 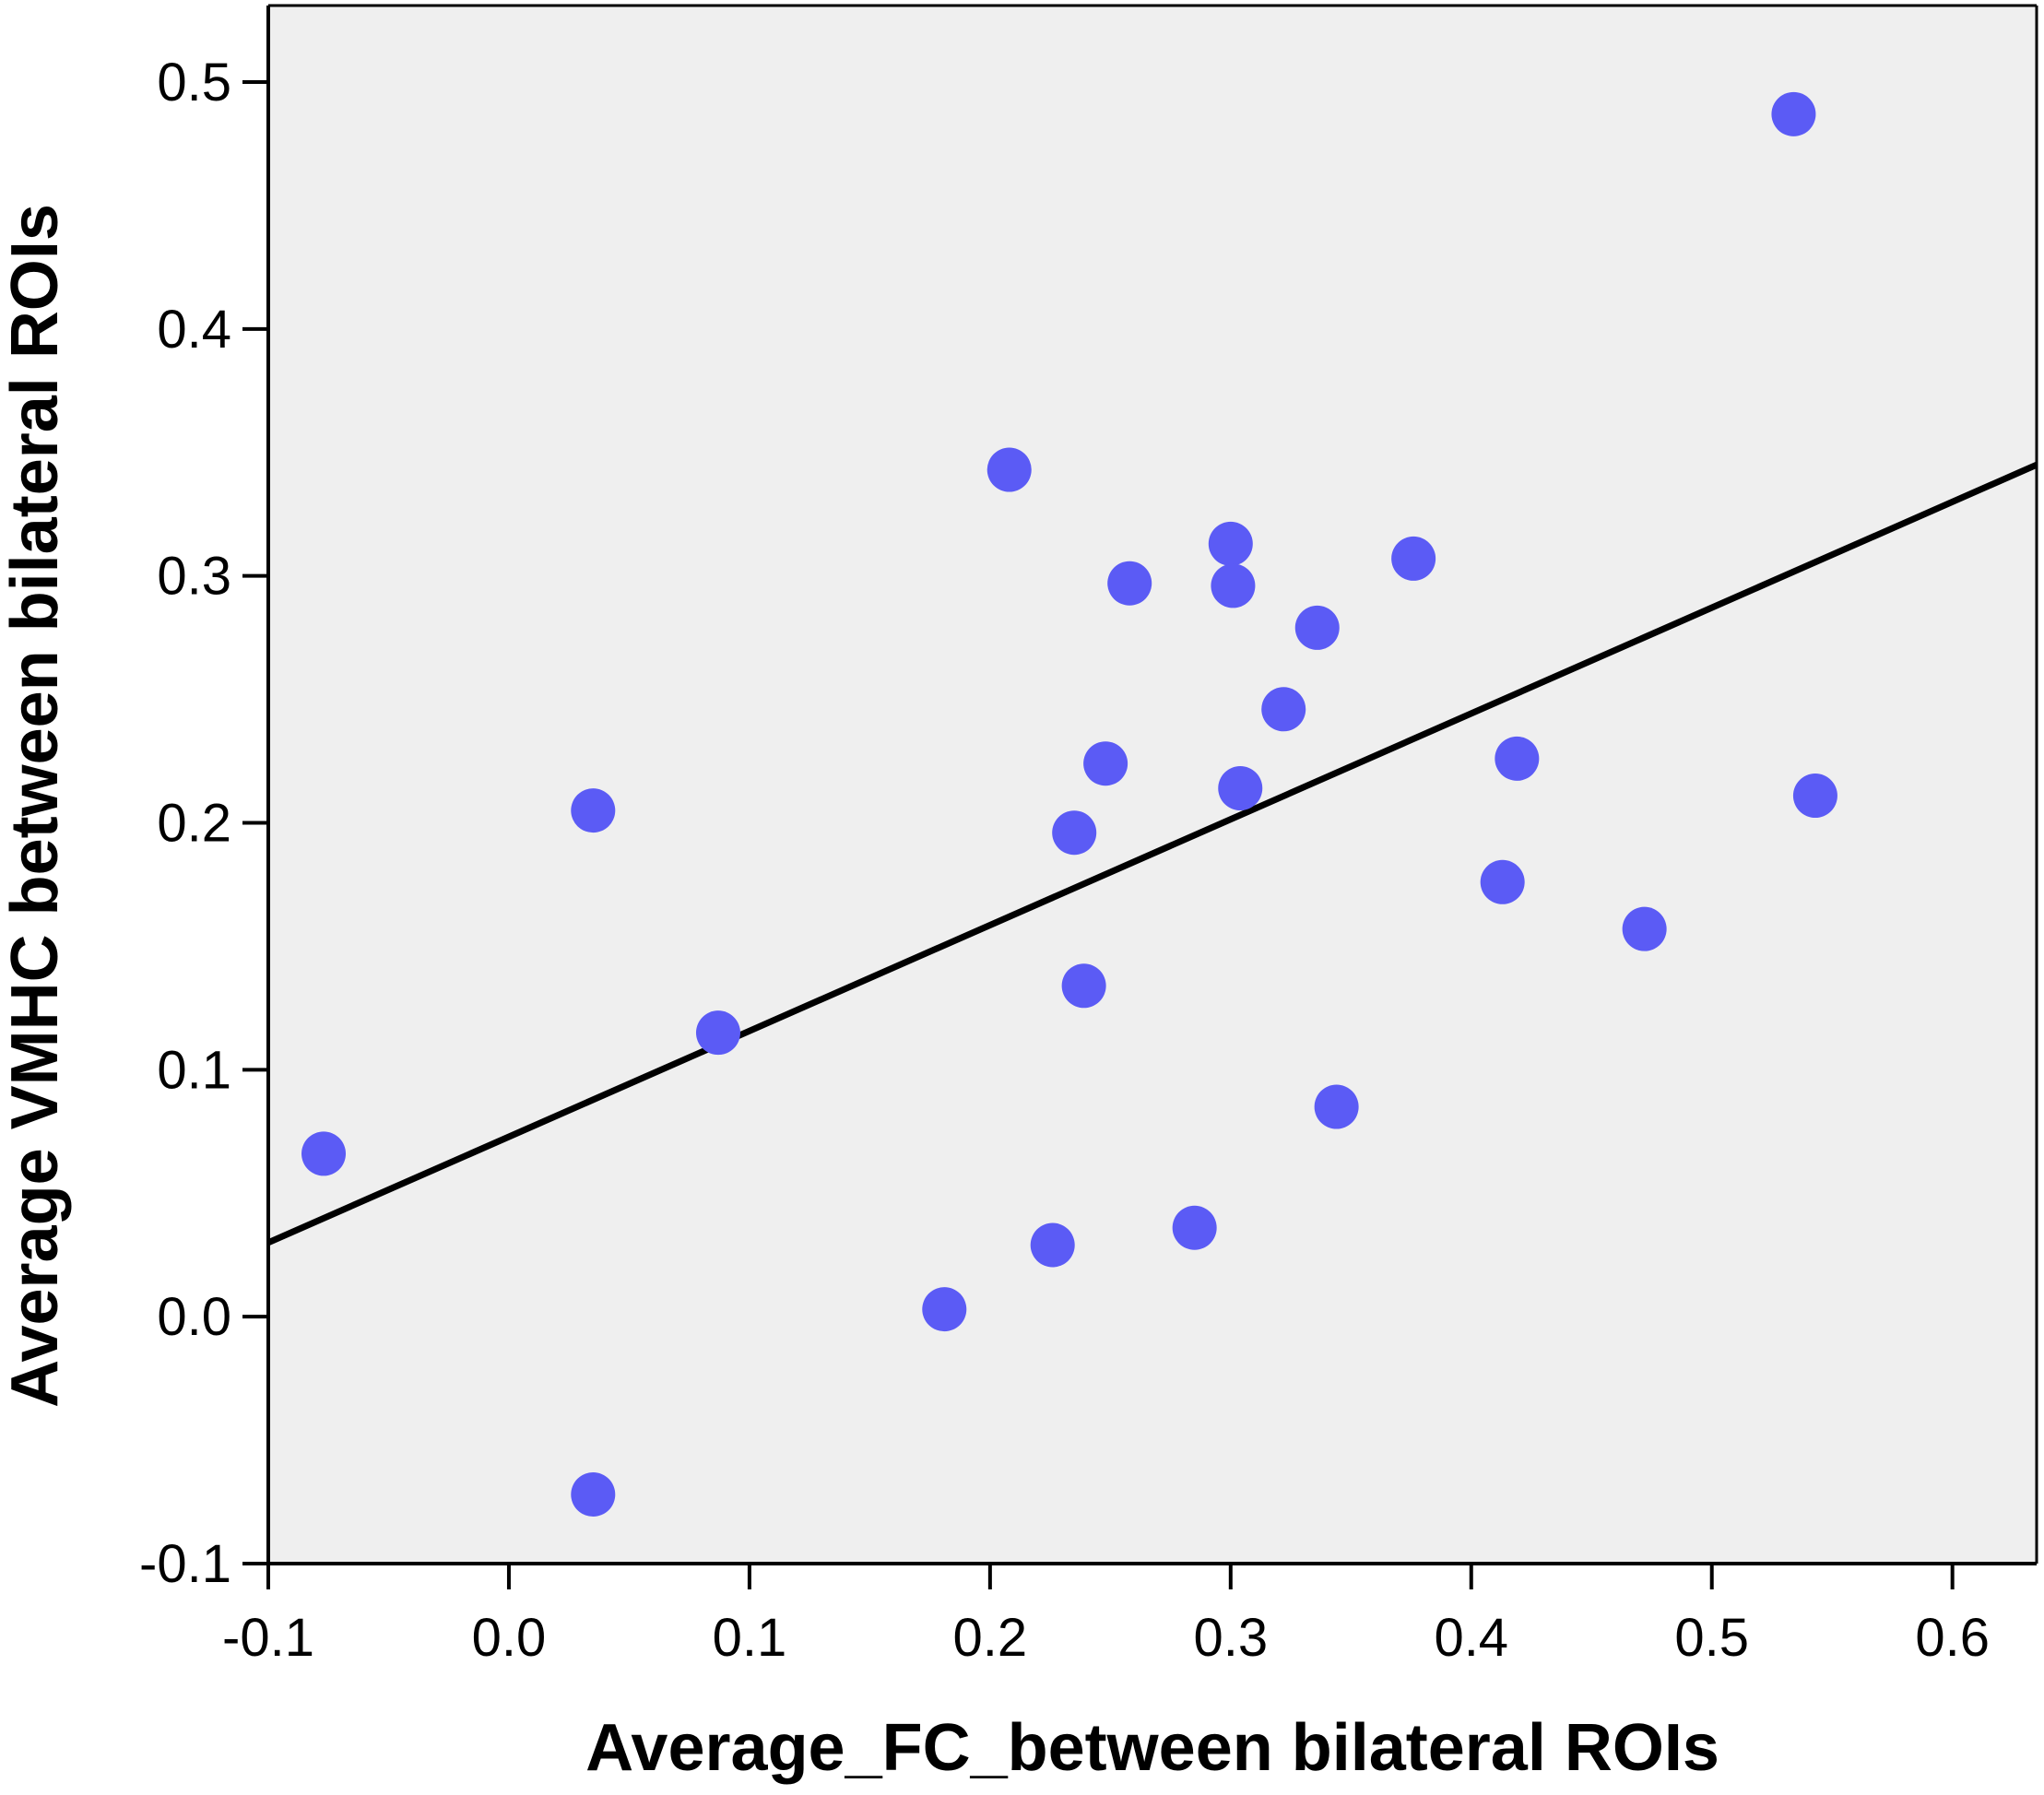 What do you see at coordinates (1230, 1638) in the screenshot?
I see `x-tick-label: 0.3` at bounding box center [1230, 1638].